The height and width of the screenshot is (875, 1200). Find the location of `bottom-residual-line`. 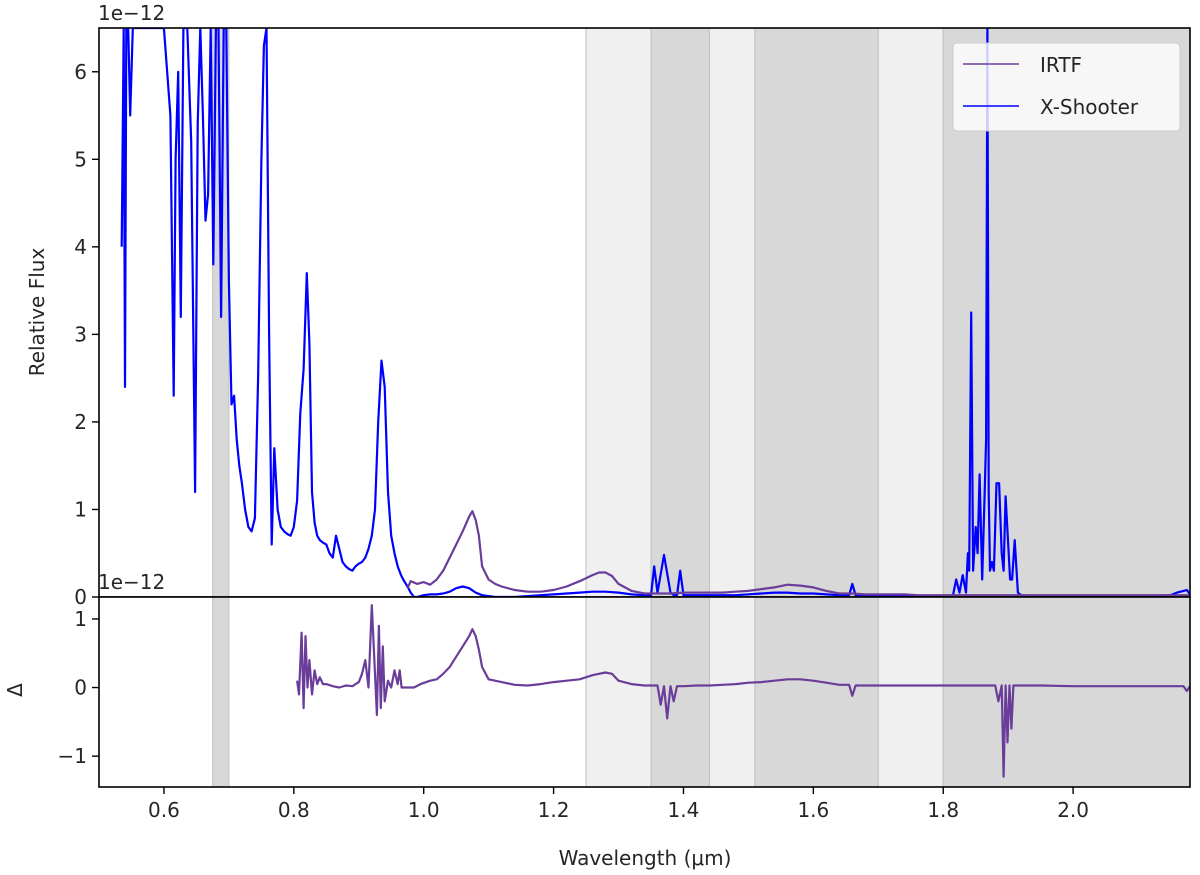

bottom-residual-line is located at coordinates (743, 691).